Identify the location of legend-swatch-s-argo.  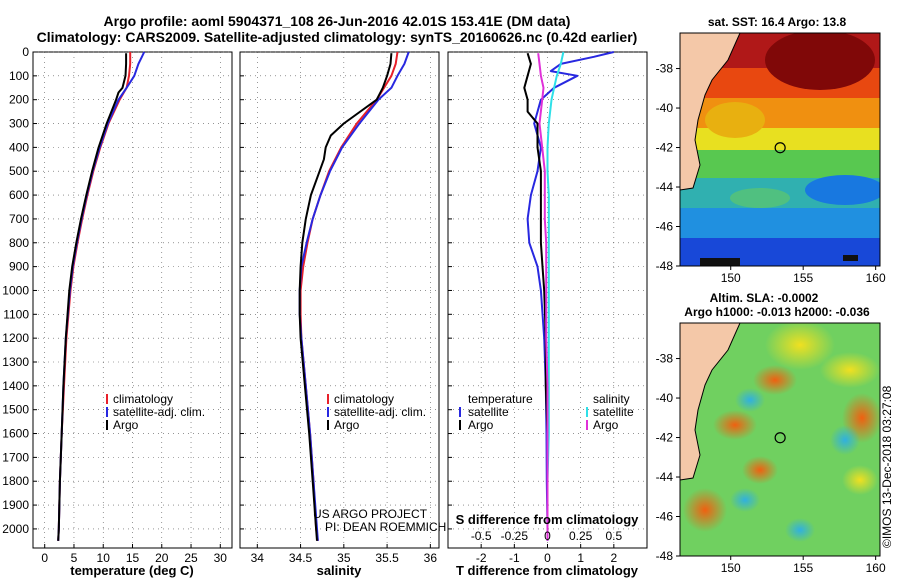
(587, 425).